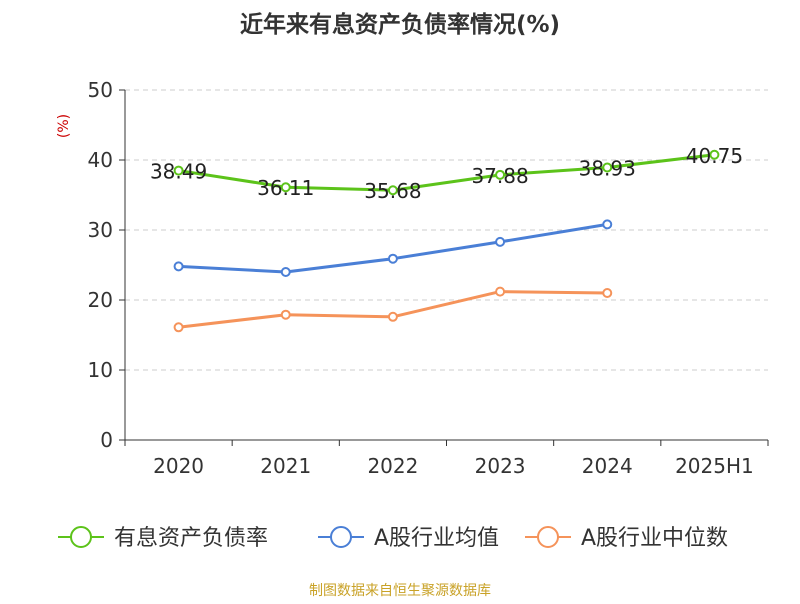 This screenshot has width=800, height=604. I want to click on x-tick-label: 2021, so click(285, 466).